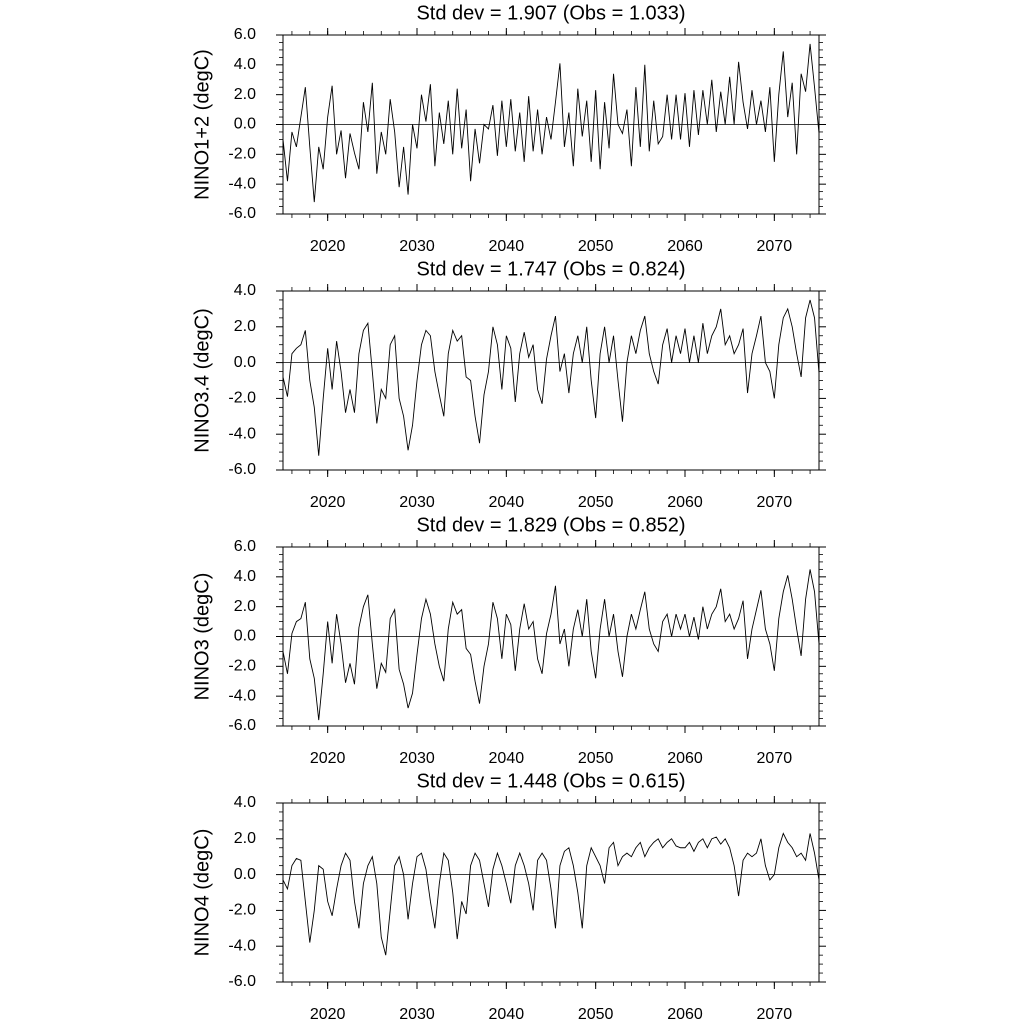 This screenshot has height=1029, width=1024. What do you see at coordinates (550, 525) in the screenshot?
I see `panel-title: Std dev = 1.829 (Obs = 0.852)` at bounding box center [550, 525].